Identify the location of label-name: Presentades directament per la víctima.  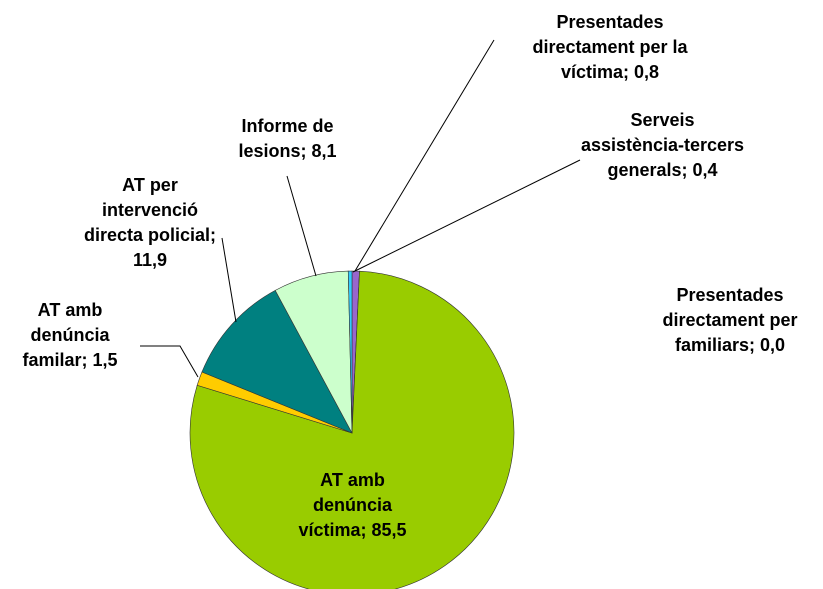
(610, 47).